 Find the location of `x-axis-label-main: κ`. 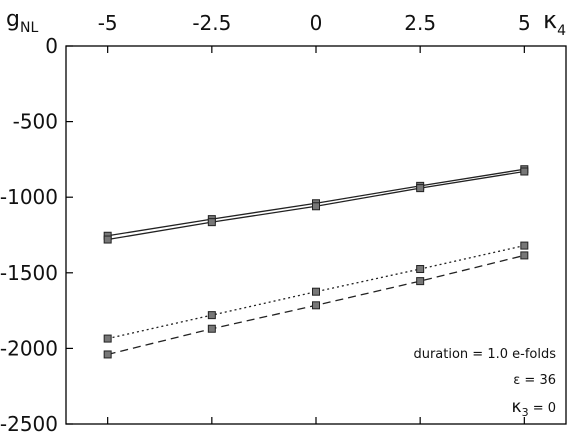

x-axis-label-main: κ is located at coordinates (550, 20).